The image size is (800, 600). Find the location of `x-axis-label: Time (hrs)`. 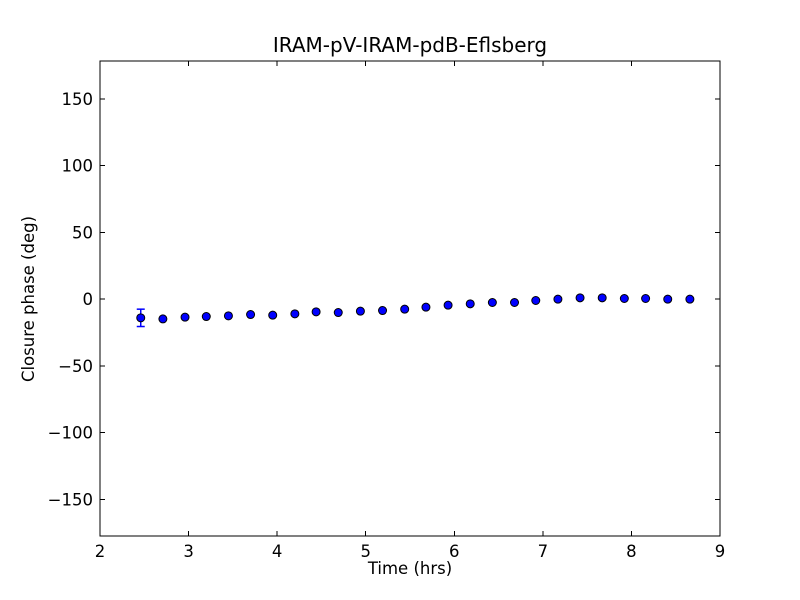

x-axis-label: Time (hrs) is located at coordinates (409, 568).